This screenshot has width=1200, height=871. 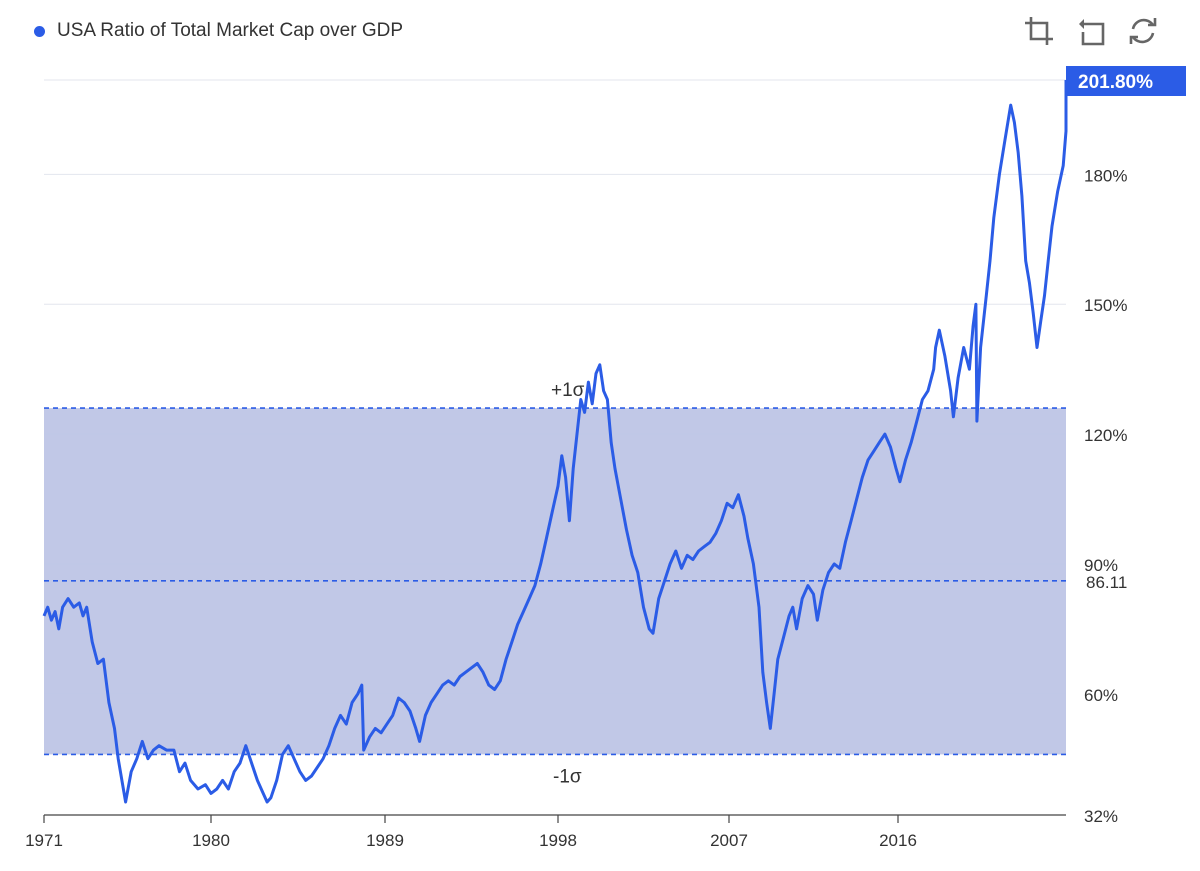 I want to click on x-tick-label: 2007, so click(x=729, y=840).